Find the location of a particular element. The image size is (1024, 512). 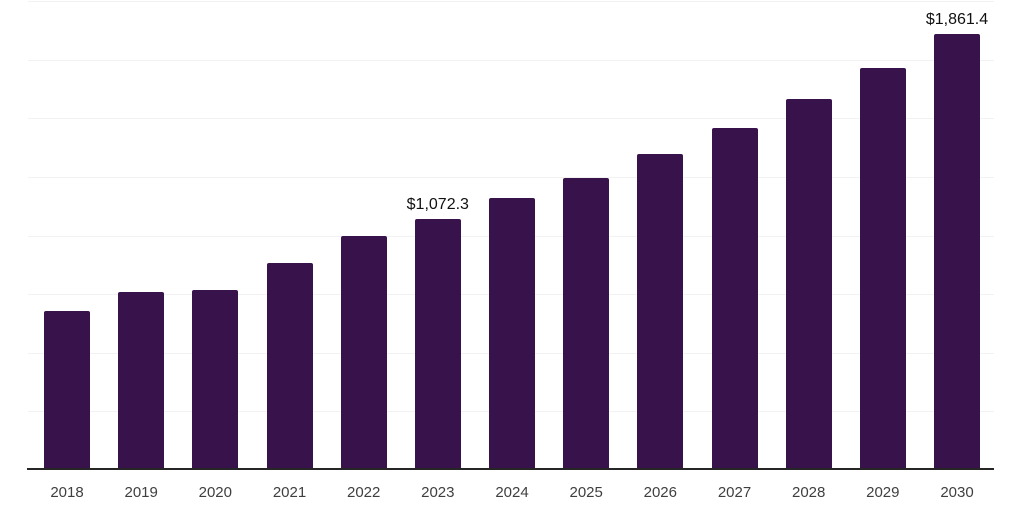

x-tick-label-2024: 2024 is located at coordinates (512, 492).